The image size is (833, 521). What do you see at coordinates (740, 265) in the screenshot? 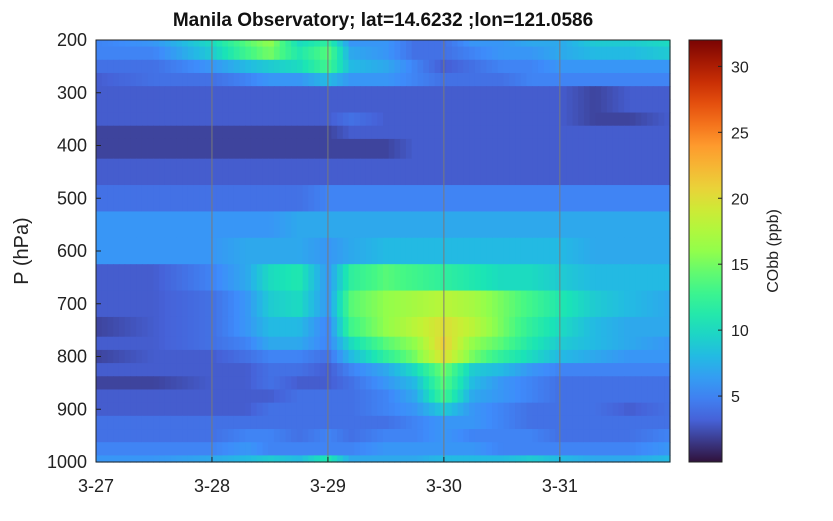
I see `colorbar-tick-label: 15` at bounding box center [740, 265].